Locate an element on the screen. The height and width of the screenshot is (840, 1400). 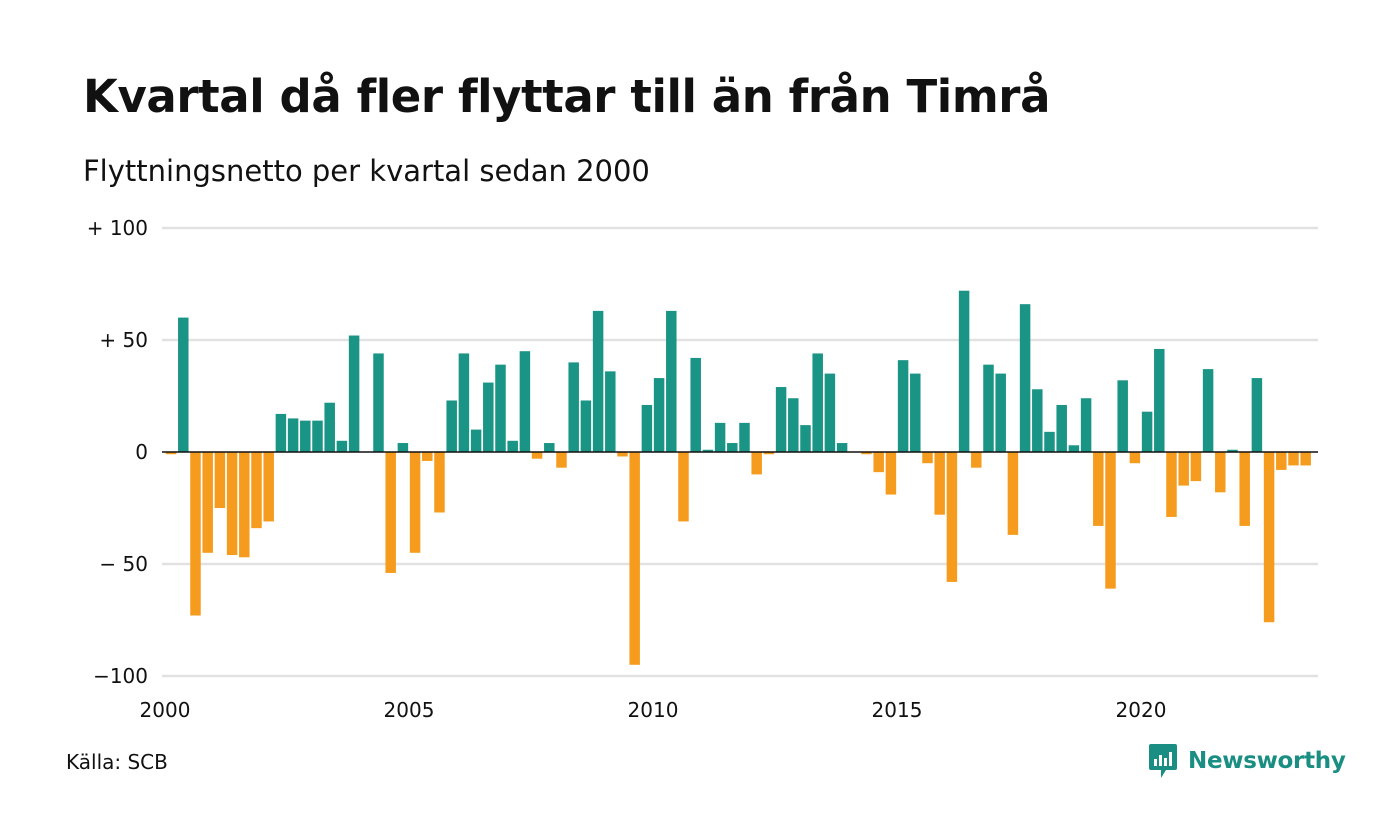
brand-name: Newsworthy is located at coordinates (1267, 761).